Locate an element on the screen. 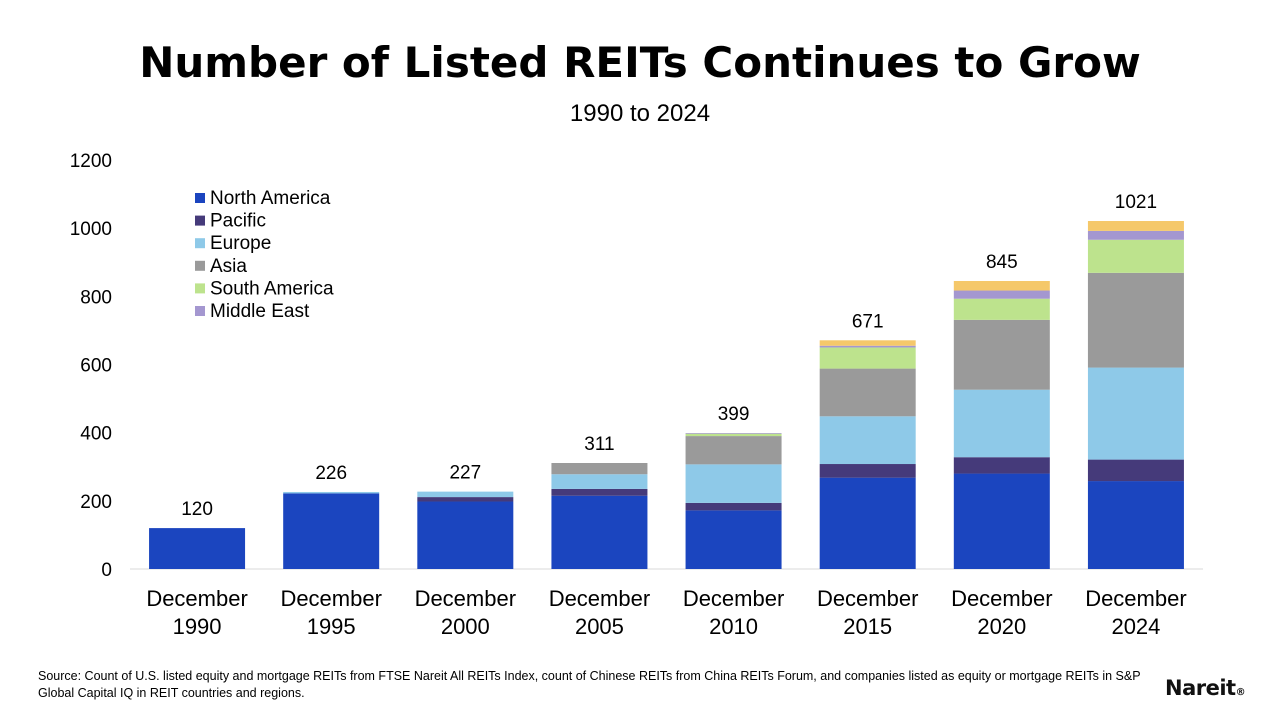  y-tick-label: 600 is located at coordinates (96, 366).